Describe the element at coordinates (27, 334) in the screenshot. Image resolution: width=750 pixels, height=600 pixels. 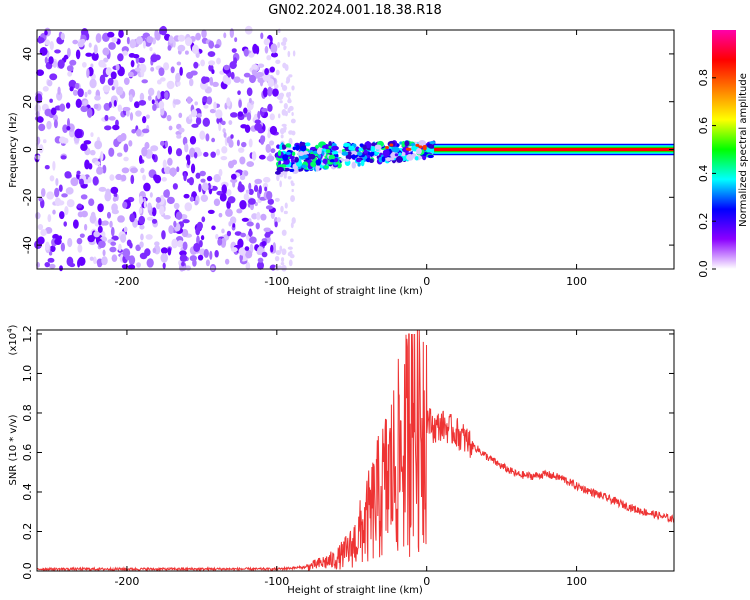
I see `y-tick-label: 1.2` at that location.